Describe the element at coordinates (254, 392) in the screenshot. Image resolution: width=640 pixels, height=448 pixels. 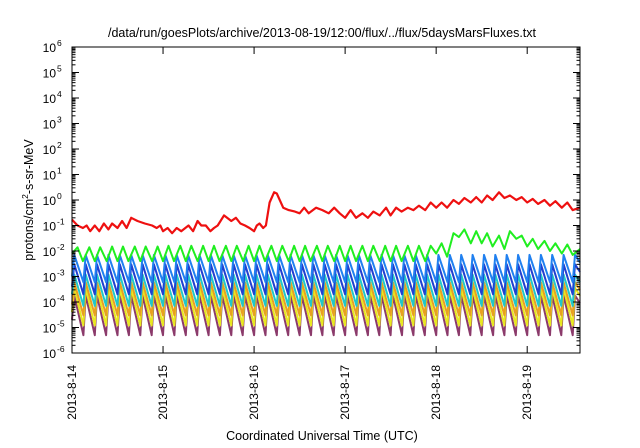
I see `x-tick-label: 2013-8-16` at that location.